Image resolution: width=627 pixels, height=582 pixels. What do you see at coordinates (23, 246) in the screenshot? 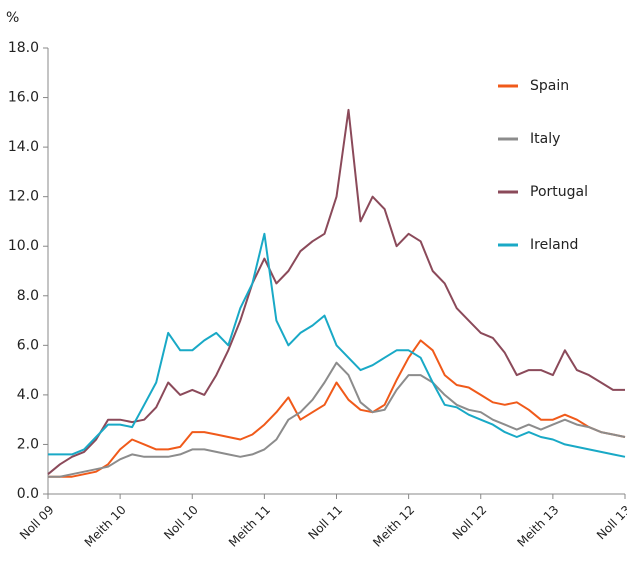
I see `y-tick-label: 10.0` at bounding box center [23, 246].